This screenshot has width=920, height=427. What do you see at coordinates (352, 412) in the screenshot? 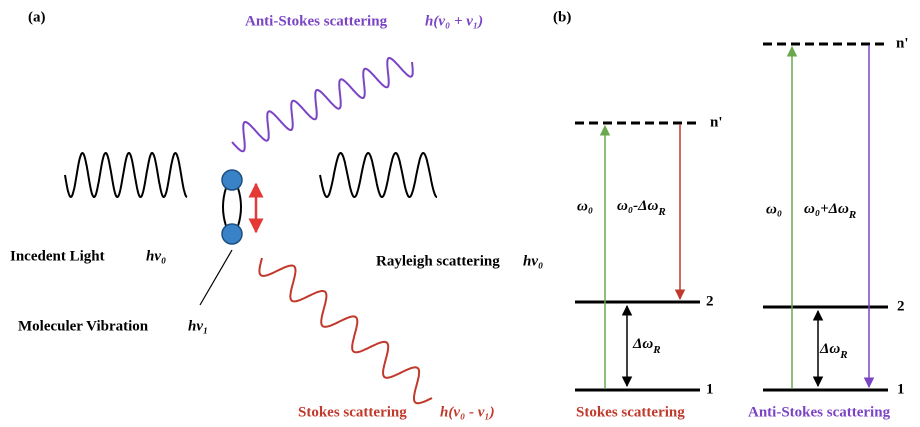
I see `stokes-name: Stokes scattering` at bounding box center [352, 412].